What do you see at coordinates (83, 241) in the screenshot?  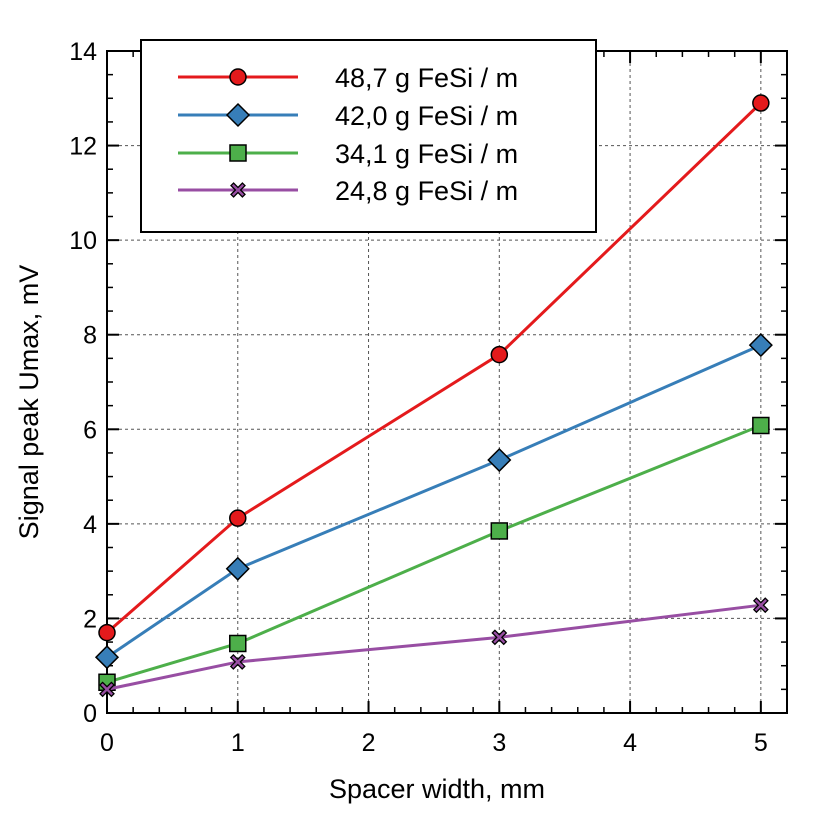 I see `y-tick-label: 10` at bounding box center [83, 241].